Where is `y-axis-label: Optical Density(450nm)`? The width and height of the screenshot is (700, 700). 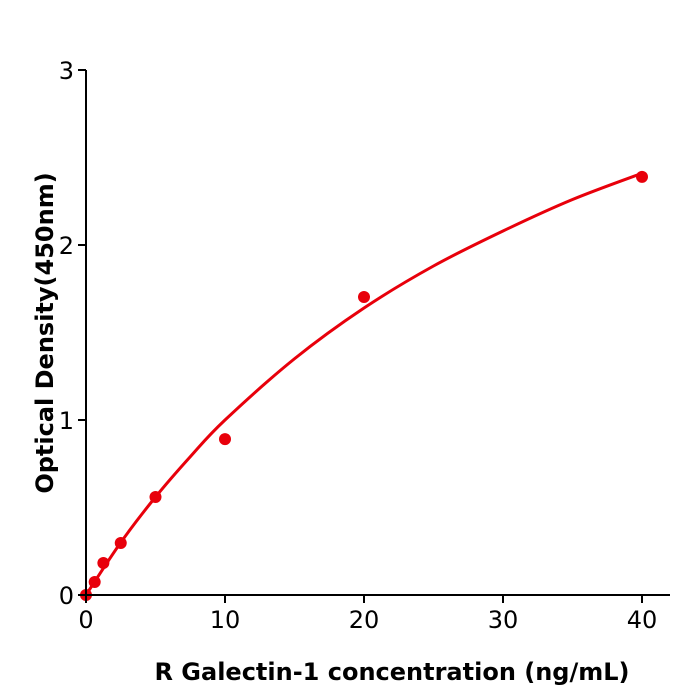
y-axis-label: Optical Density(450nm) is located at coordinates (45, 332).